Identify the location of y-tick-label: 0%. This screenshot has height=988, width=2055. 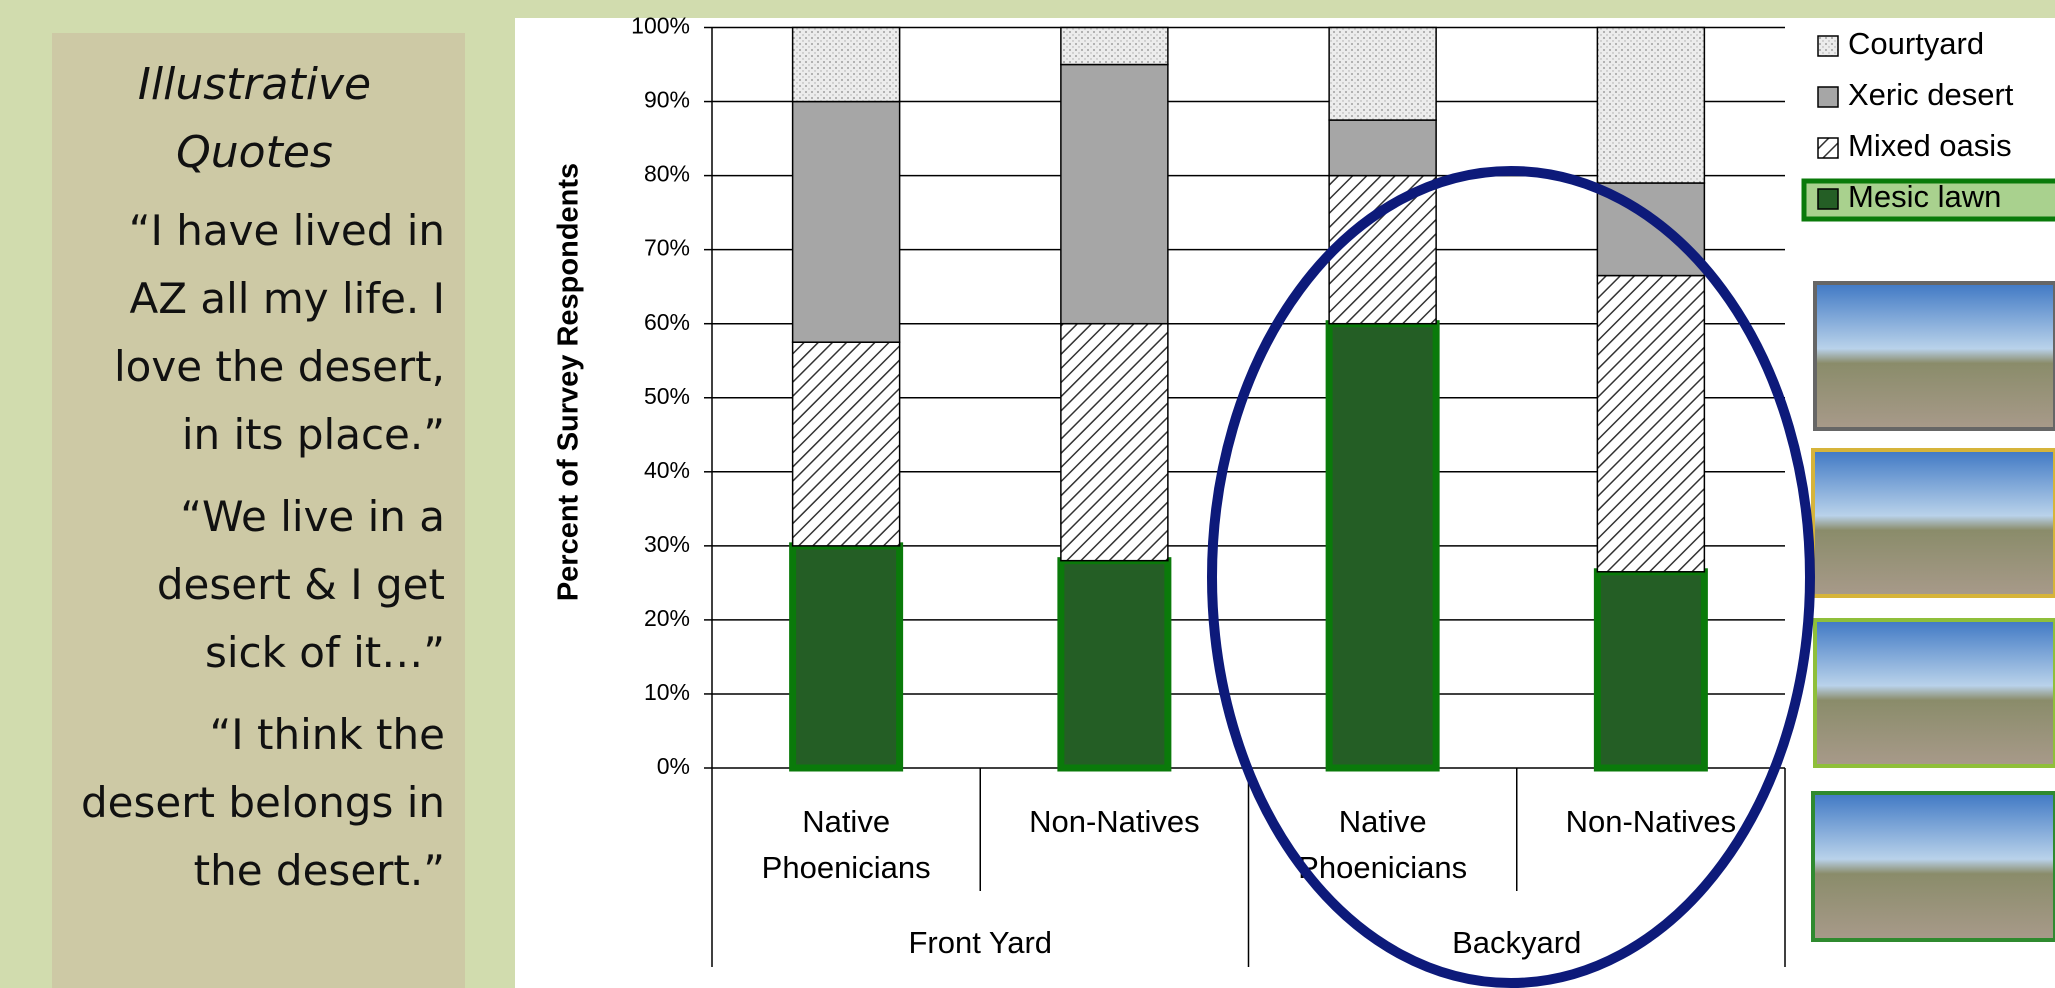
(673, 766).